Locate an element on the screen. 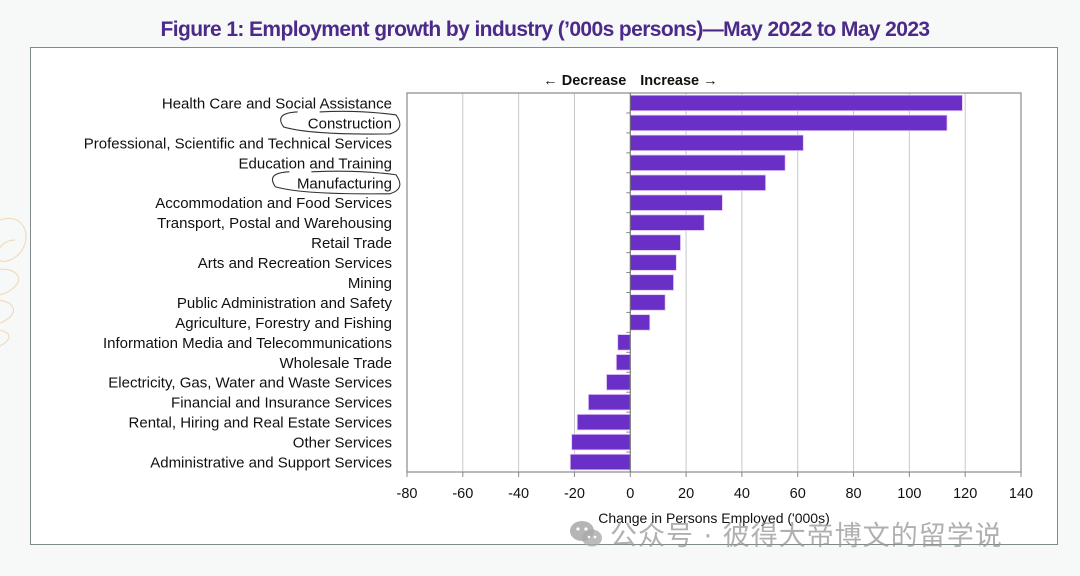 The height and width of the screenshot is (576, 1080). x-tick-label: 60 is located at coordinates (798, 494).